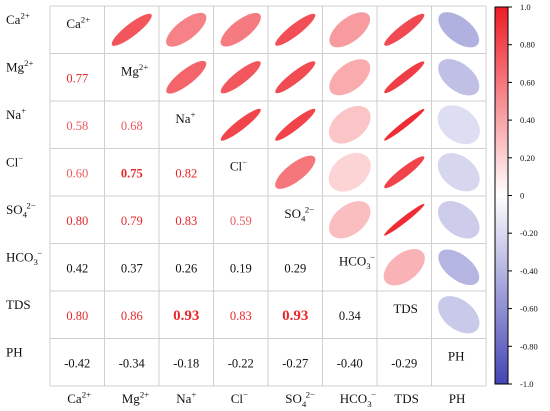 Image resolution: width=550 pixels, height=411 pixels. I want to click on correlation-value: -0.40, so click(350, 363).